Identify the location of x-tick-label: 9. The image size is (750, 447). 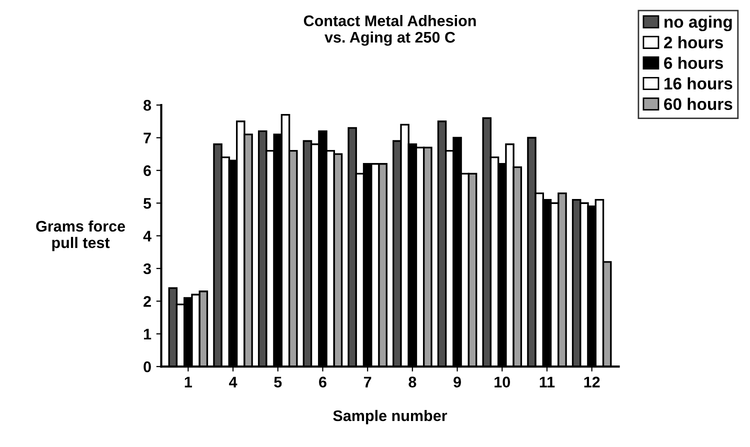
(457, 382).